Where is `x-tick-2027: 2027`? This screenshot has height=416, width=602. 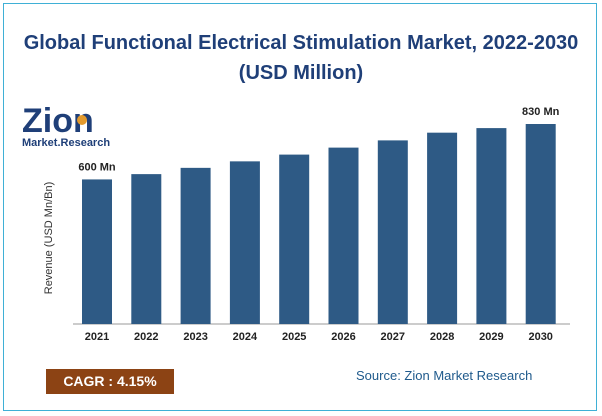
x-tick-2027: 2027 is located at coordinates (393, 337).